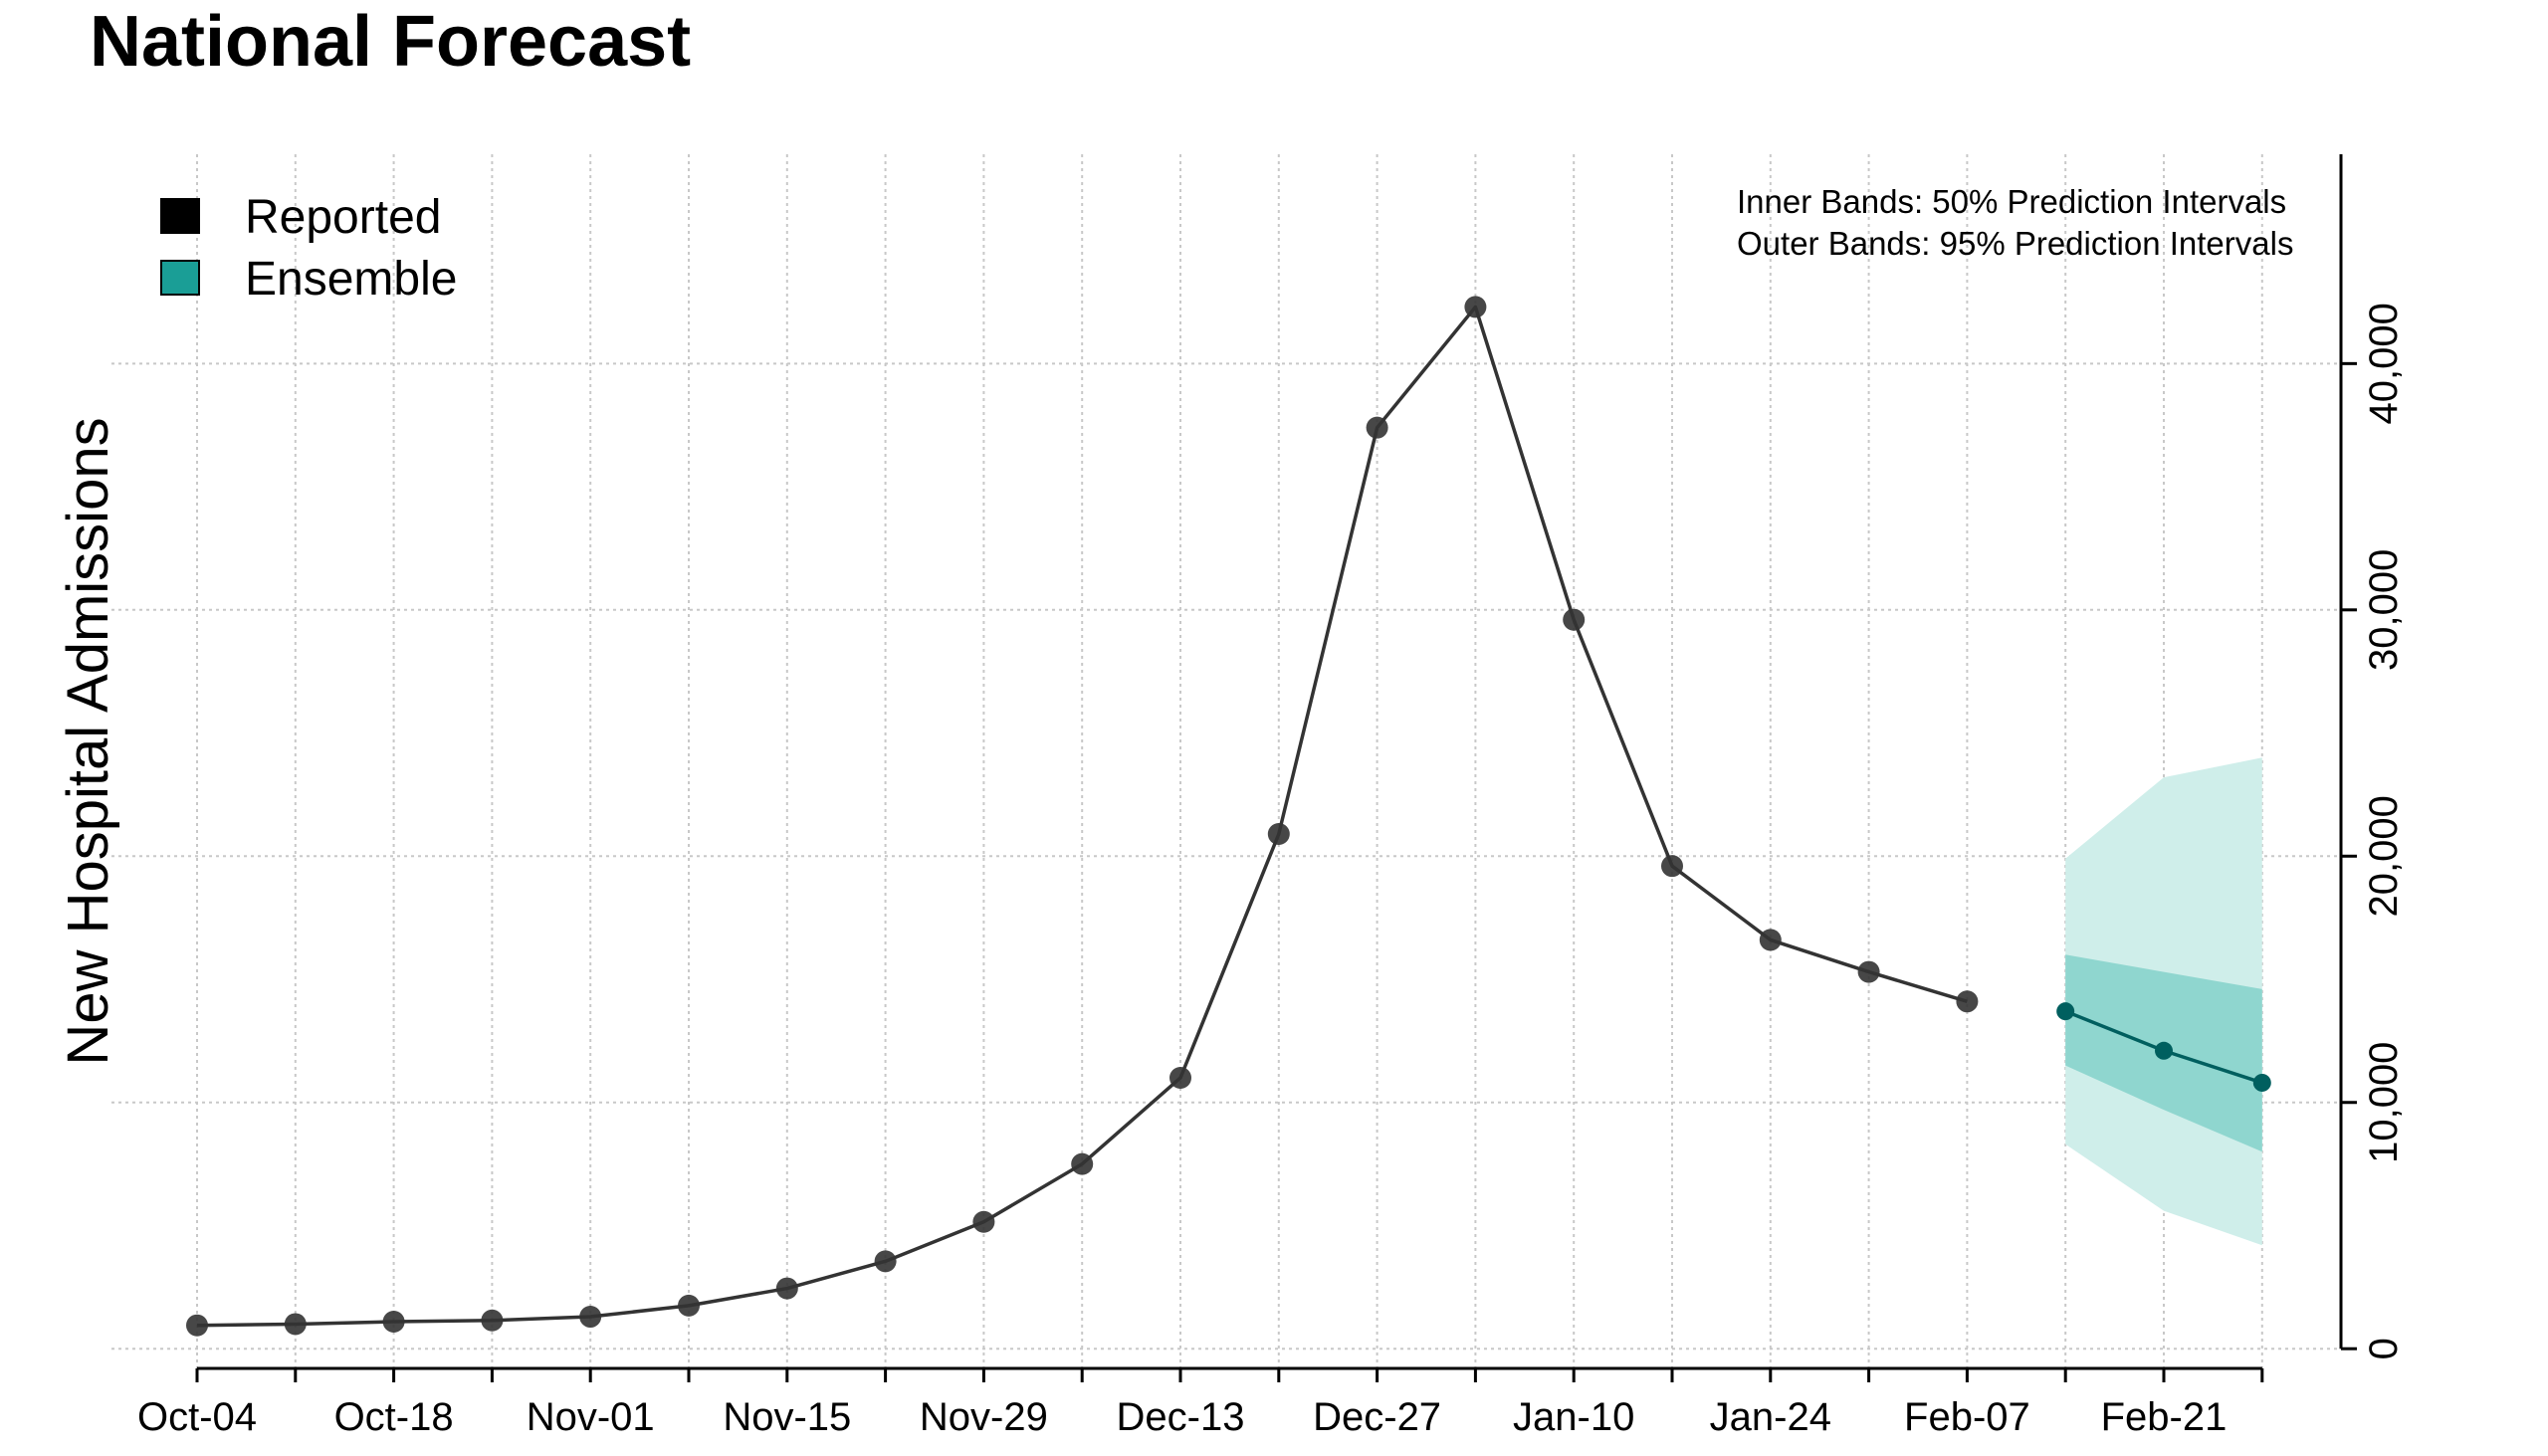  What do you see at coordinates (2384, 1102) in the screenshot?
I see `y-tick-label: 10,000` at bounding box center [2384, 1102].